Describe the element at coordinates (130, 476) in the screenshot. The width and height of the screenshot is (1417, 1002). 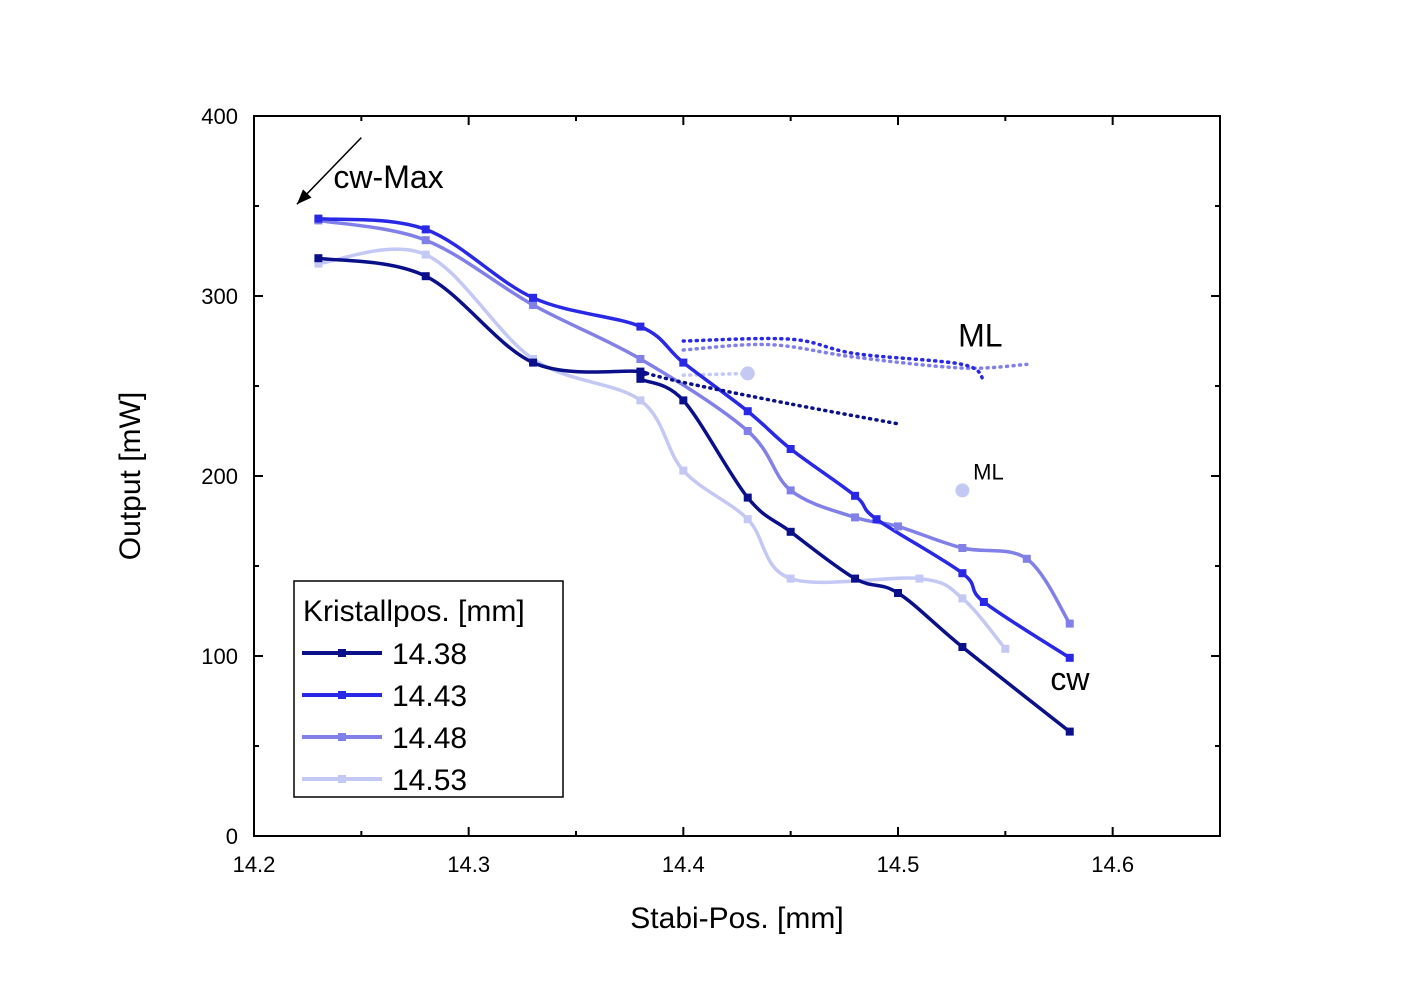
I see `y-axis-title: Output [mW]` at that location.